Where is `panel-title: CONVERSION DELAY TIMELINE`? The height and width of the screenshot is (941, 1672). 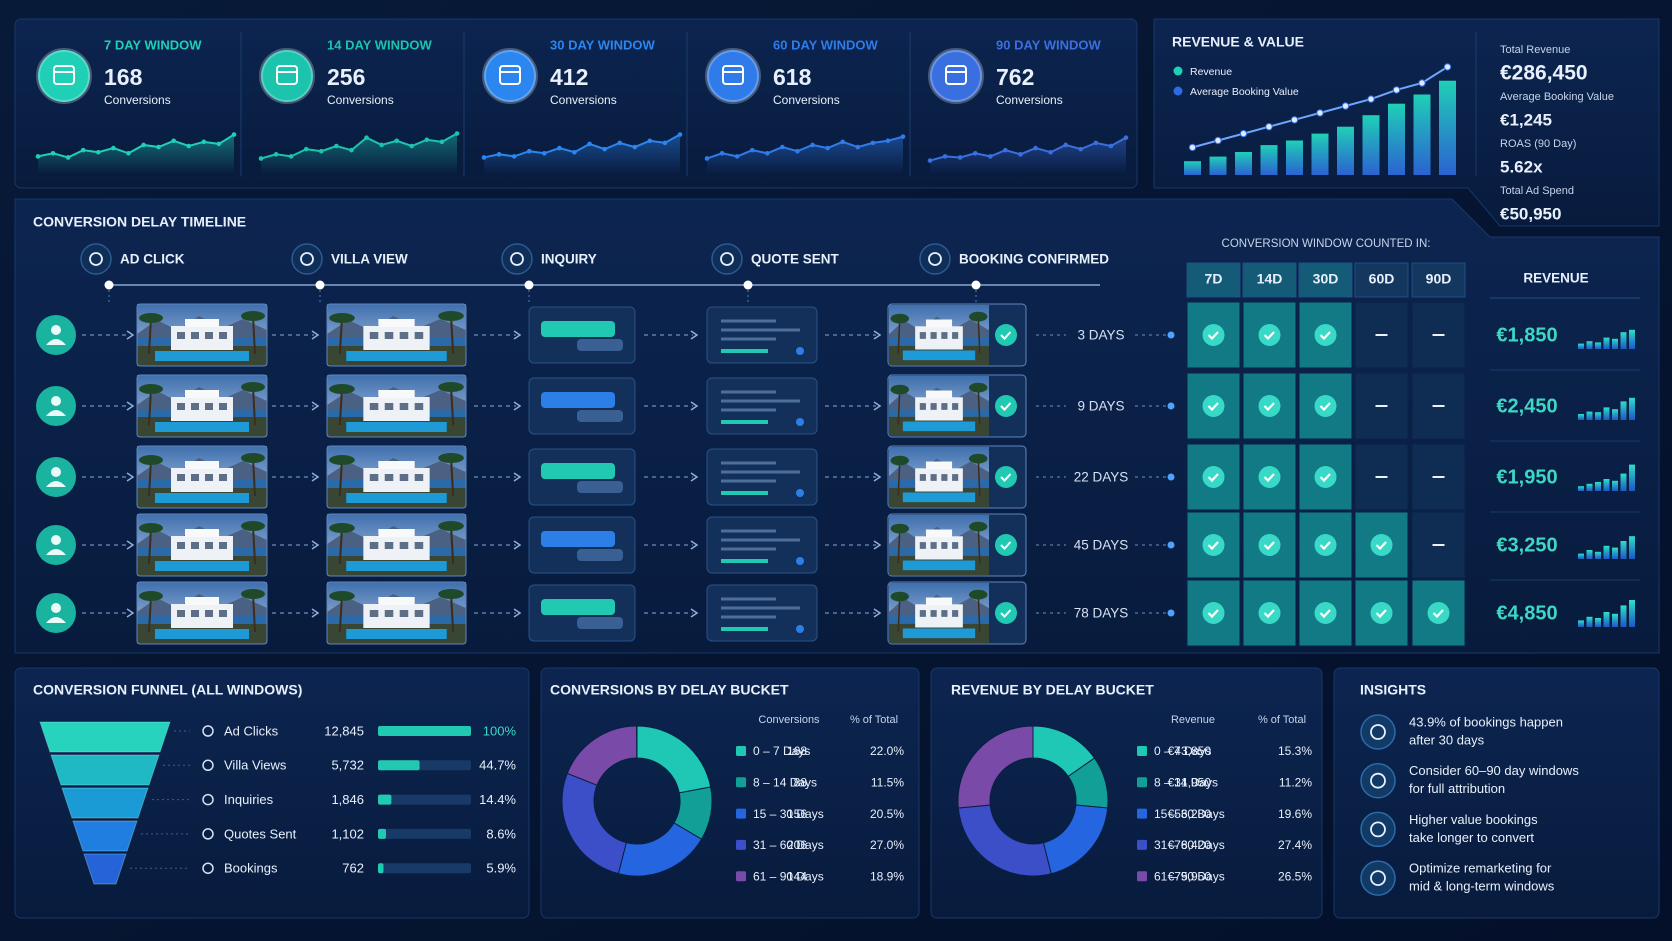
panel-title: CONVERSION DELAY TIMELINE is located at coordinates (139, 222).